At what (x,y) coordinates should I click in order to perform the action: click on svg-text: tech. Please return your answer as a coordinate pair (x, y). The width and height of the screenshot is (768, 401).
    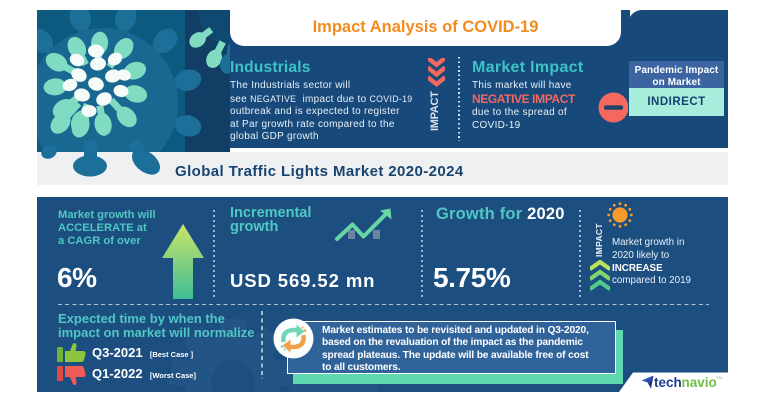
    Looking at the image, I should click on (668, 382).